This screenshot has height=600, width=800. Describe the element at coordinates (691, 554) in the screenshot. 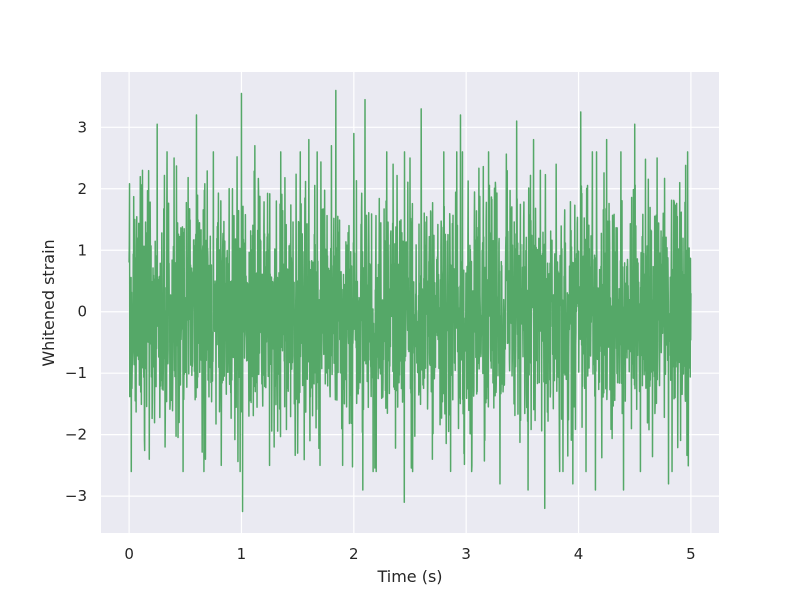

I see `x-tick-label: 5` at that location.